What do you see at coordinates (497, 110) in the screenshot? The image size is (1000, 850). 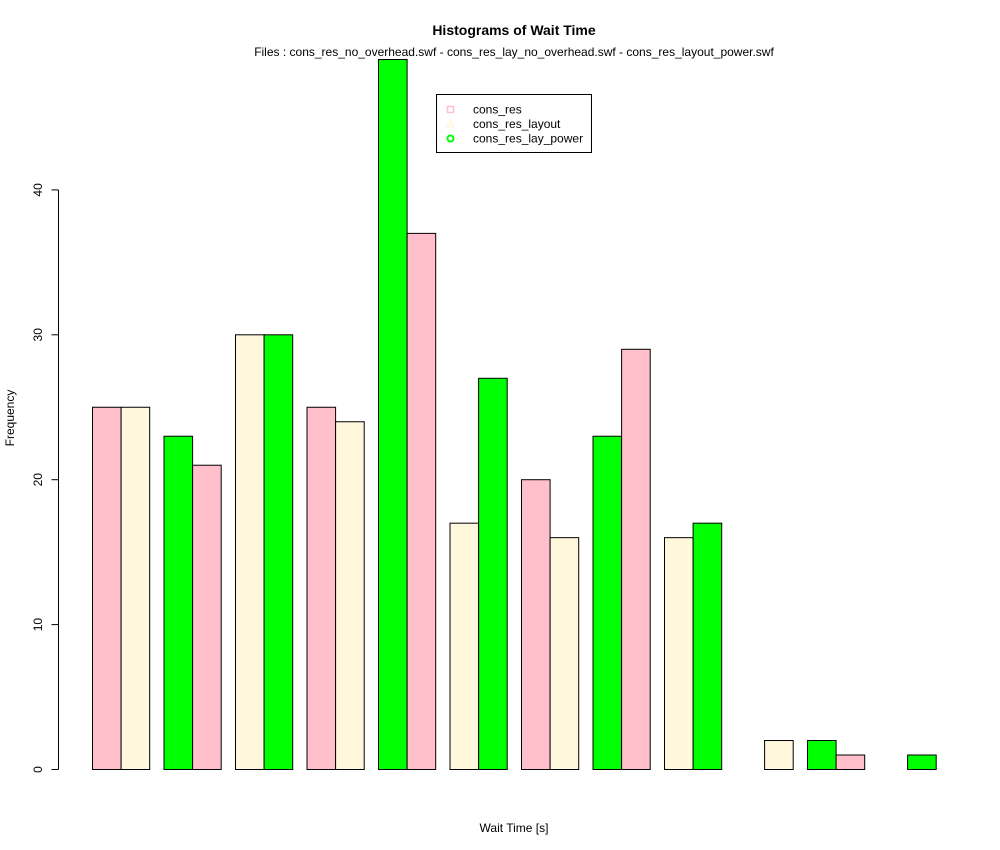 I see `legend-label: cons_res` at bounding box center [497, 110].